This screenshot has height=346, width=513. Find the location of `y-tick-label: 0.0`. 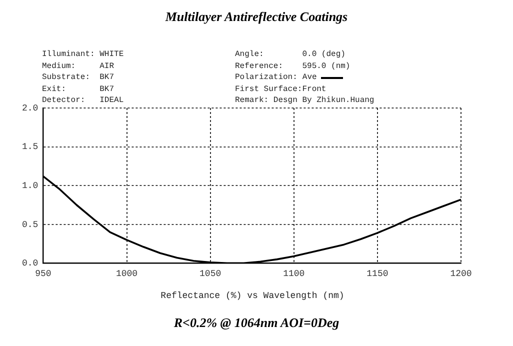

y-tick-label: 0.0 is located at coordinates (30, 263).